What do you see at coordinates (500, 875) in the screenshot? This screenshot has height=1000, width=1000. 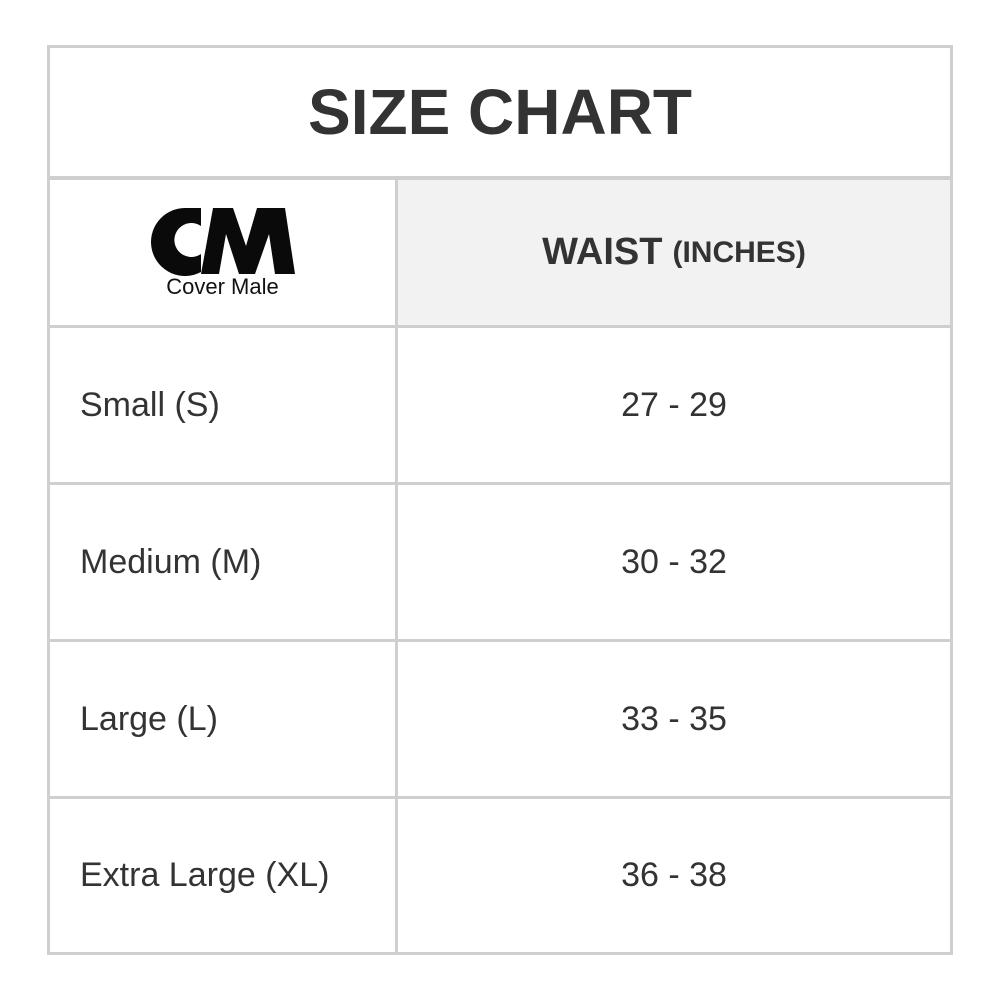 I see `table-row: Extra Large (XL) 36 - 38` at bounding box center [500, 875].